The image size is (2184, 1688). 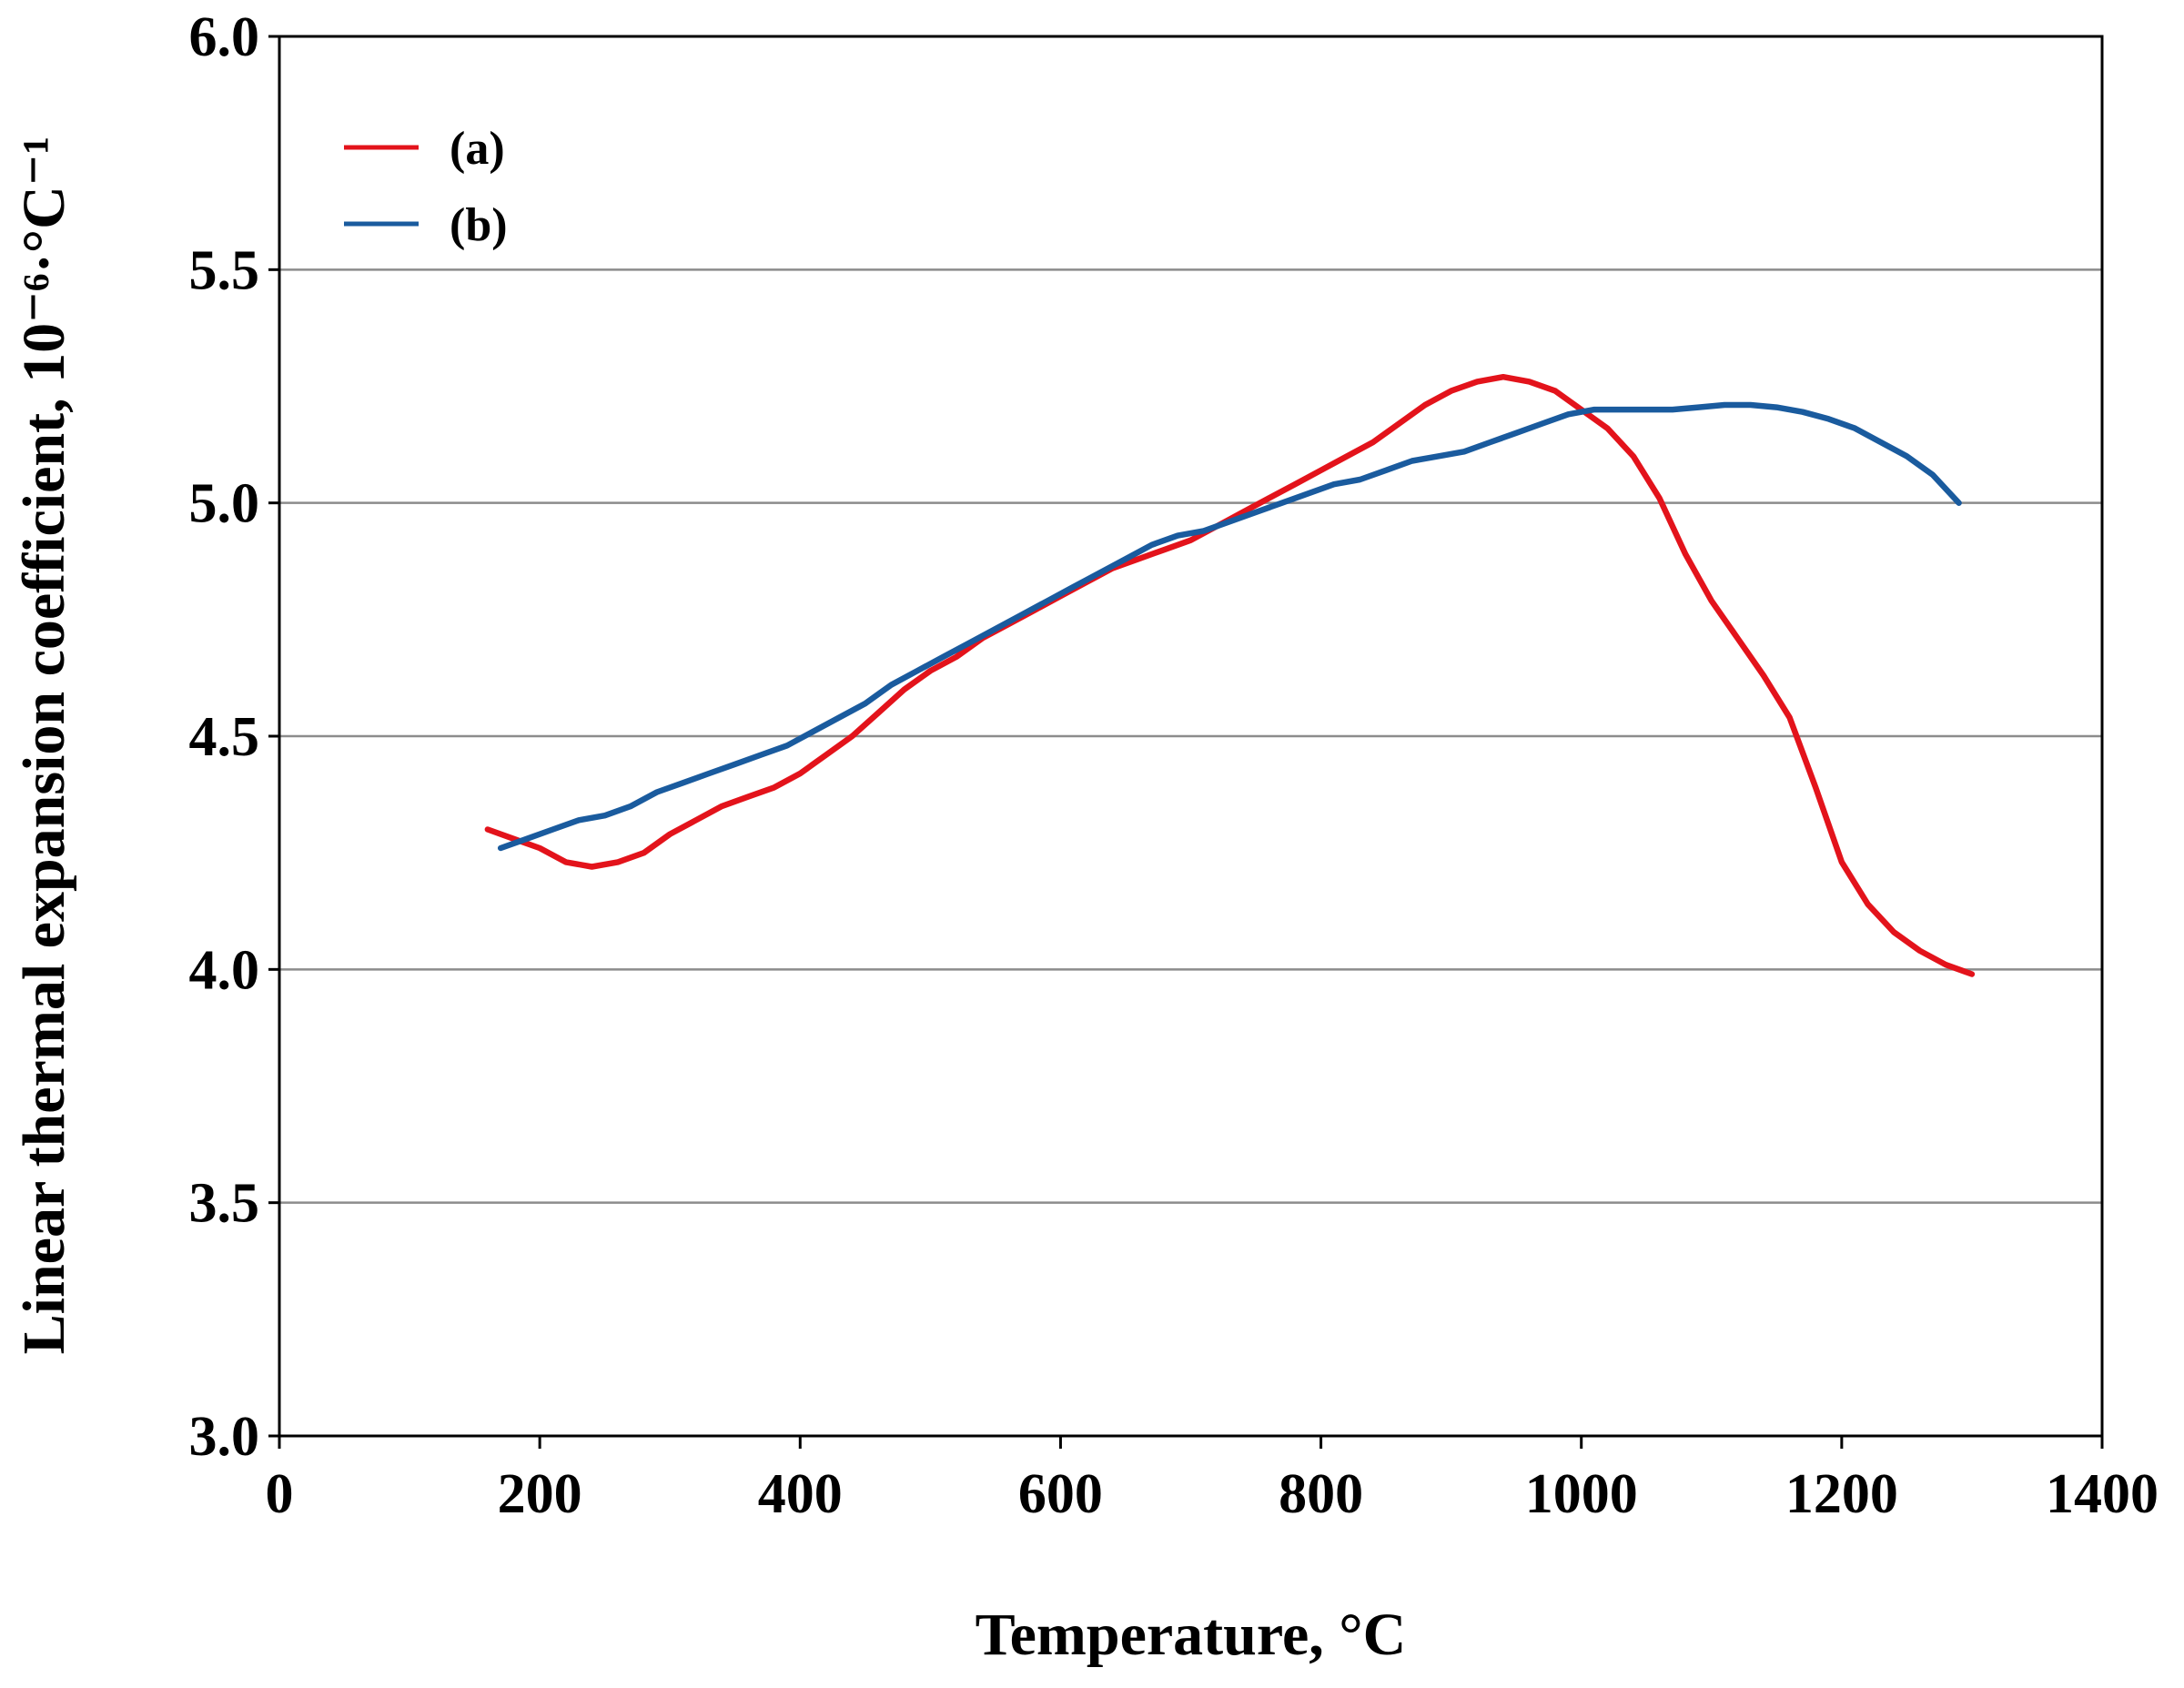 What do you see at coordinates (1582, 1494) in the screenshot?
I see `x-tick-label: 1000` at bounding box center [1582, 1494].